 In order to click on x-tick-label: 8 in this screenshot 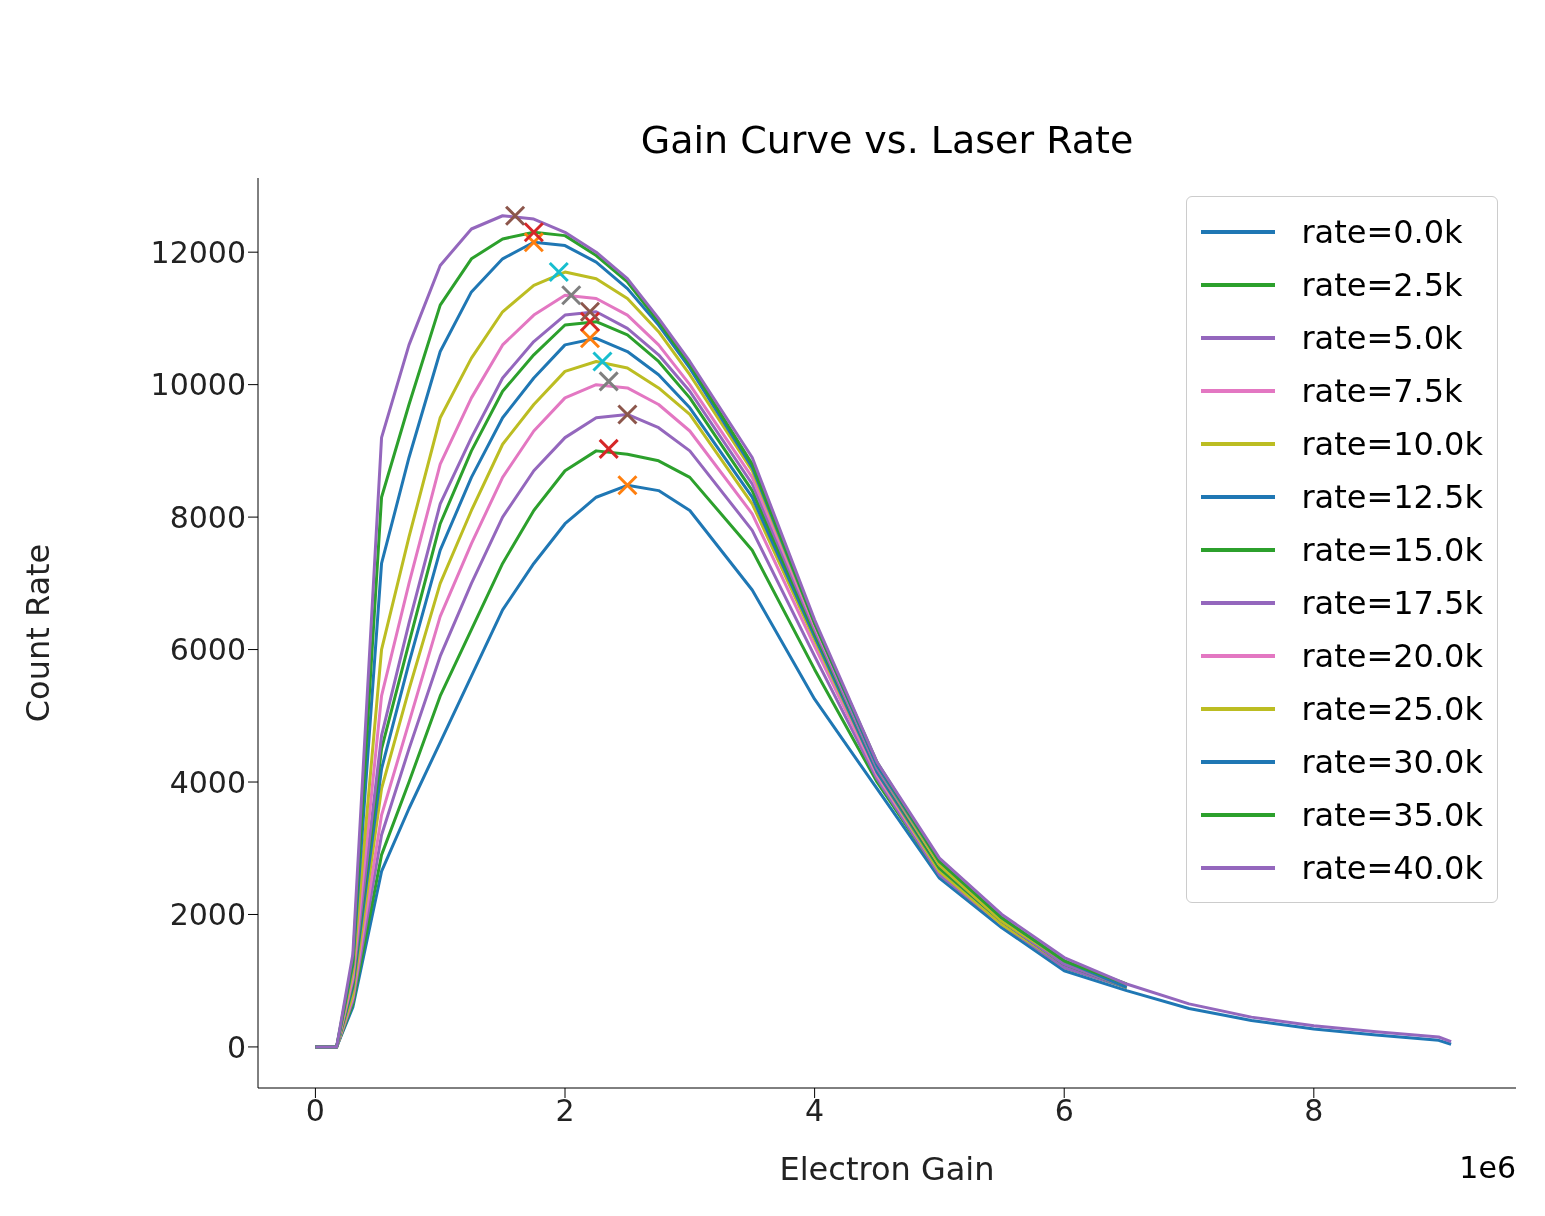, I will do `click(1314, 1111)`.